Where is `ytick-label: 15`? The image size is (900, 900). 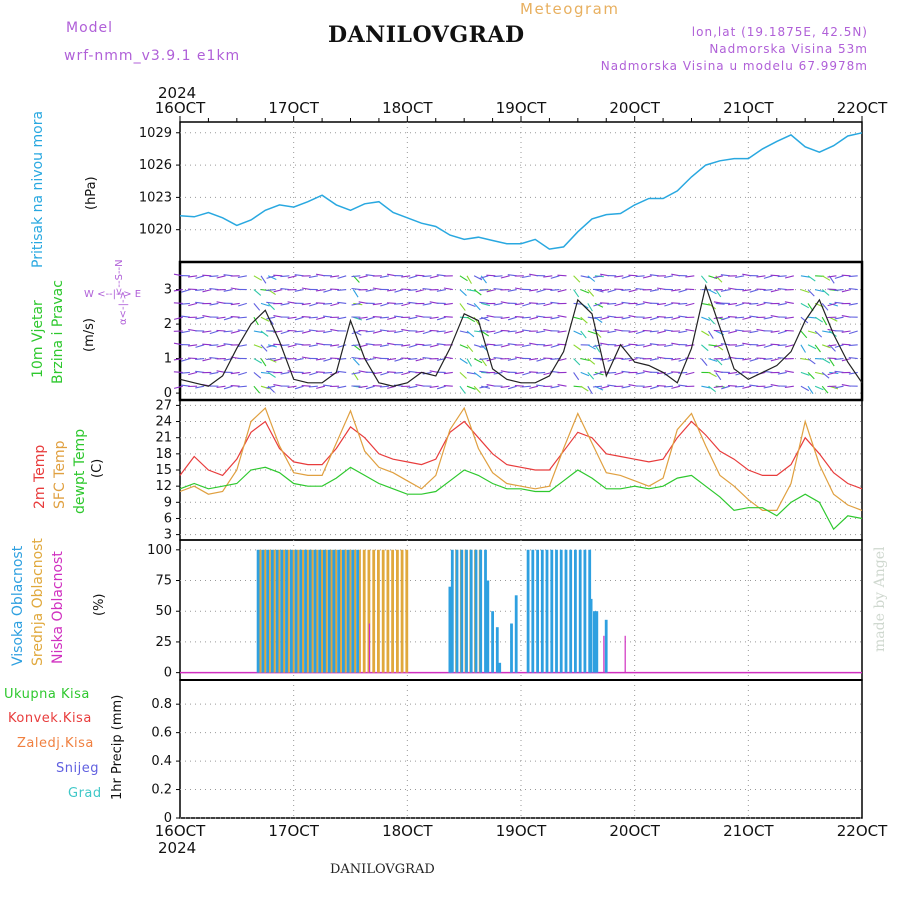 ytick-label: 15 is located at coordinates (163, 470).